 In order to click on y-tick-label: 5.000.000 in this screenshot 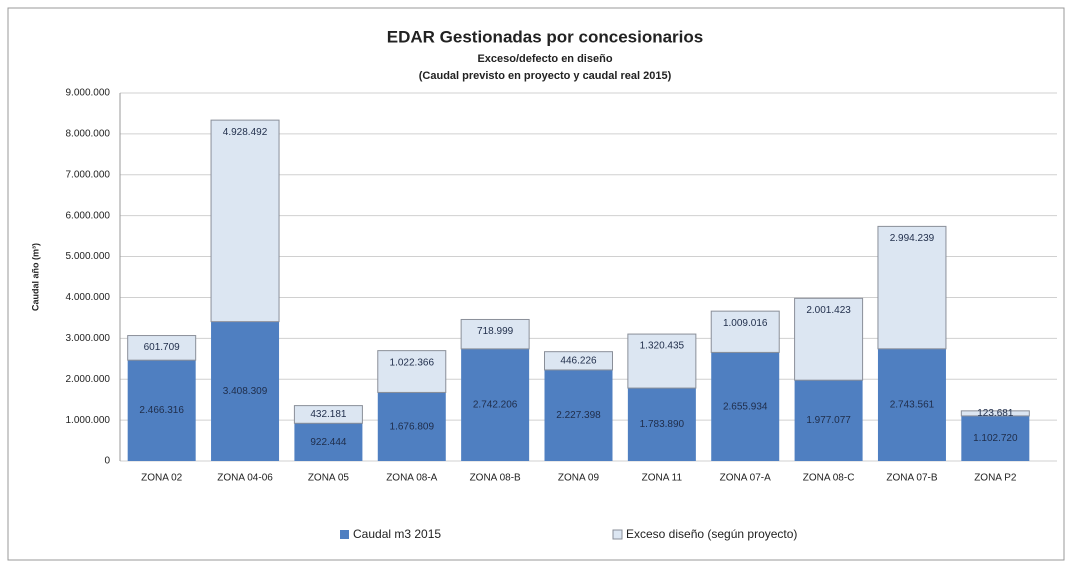, I will do `click(88, 256)`.